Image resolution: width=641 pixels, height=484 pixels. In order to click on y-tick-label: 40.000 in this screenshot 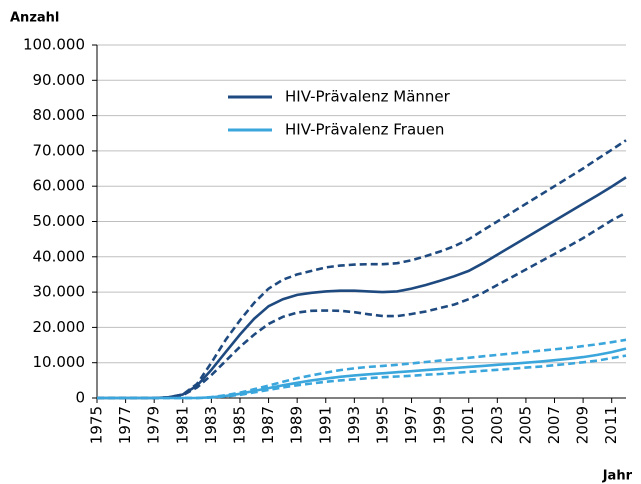, I will do `click(59, 256)`.